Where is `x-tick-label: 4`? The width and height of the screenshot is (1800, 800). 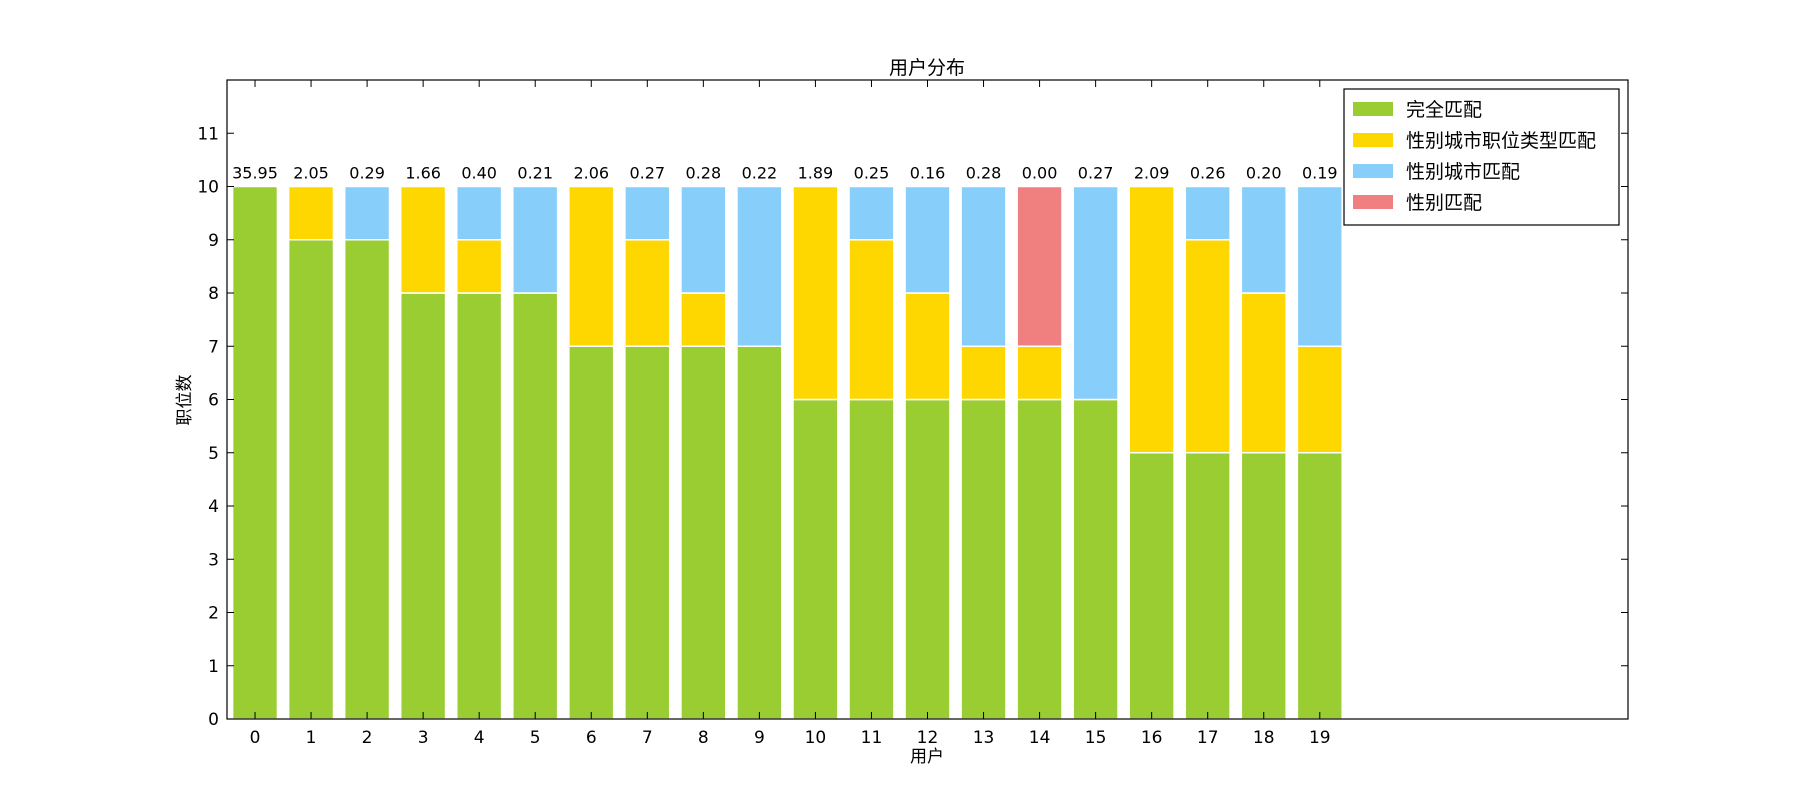
x-tick-label: 4 is located at coordinates (479, 738).